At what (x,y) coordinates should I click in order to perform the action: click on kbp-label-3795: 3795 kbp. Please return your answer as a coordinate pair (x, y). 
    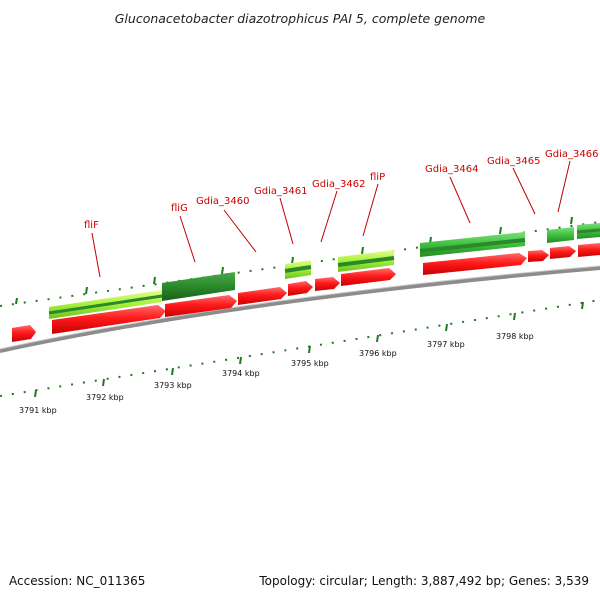
    Looking at the image, I should click on (310, 363).